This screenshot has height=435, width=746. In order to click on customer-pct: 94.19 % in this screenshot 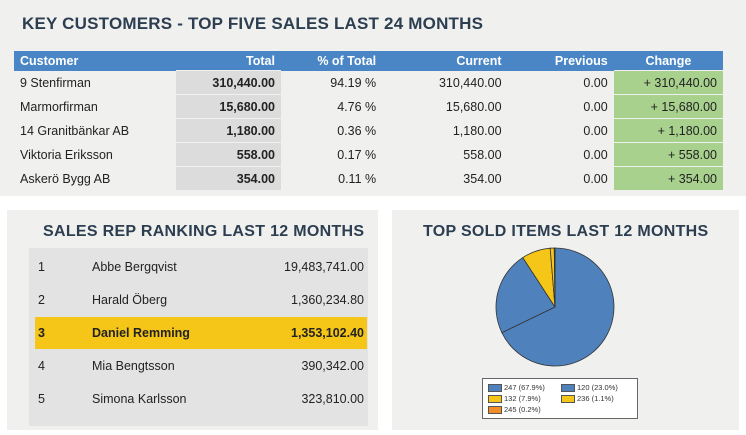, I will do `click(353, 82)`.